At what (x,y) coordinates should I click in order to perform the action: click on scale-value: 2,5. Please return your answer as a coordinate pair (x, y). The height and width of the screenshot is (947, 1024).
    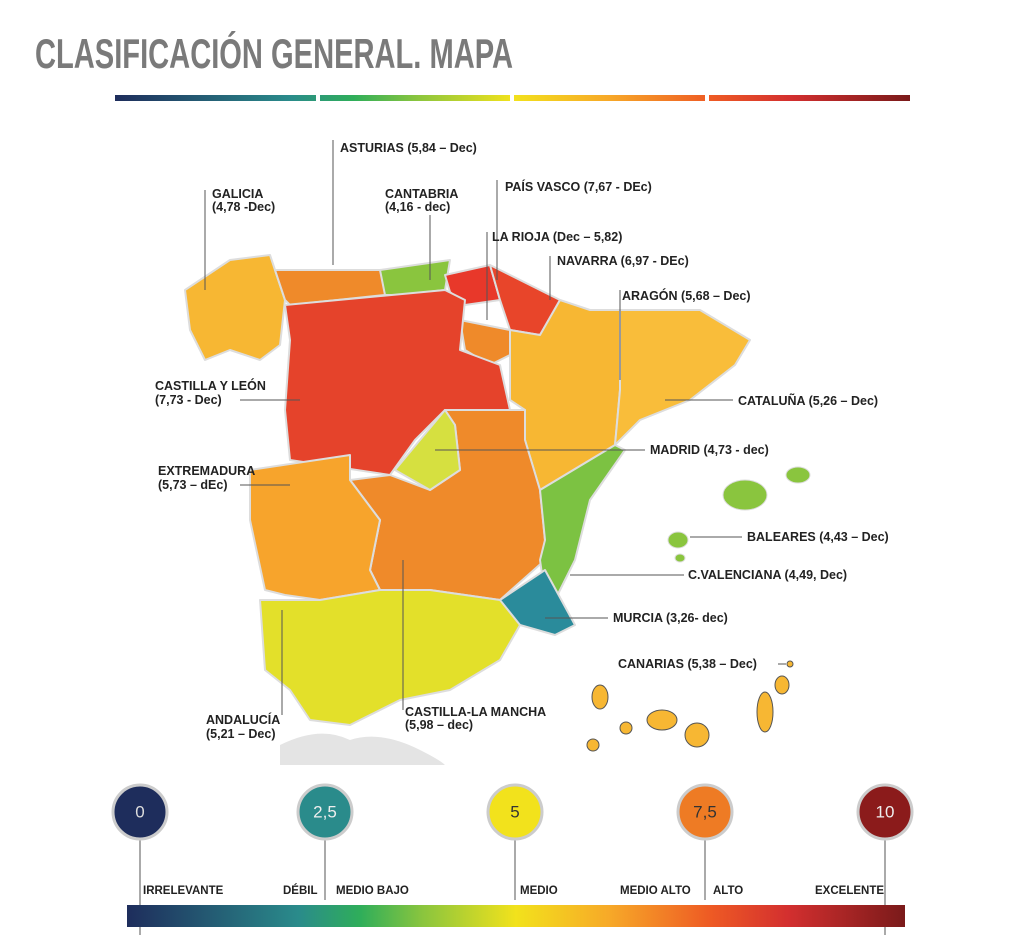
    Looking at the image, I should click on (325, 811).